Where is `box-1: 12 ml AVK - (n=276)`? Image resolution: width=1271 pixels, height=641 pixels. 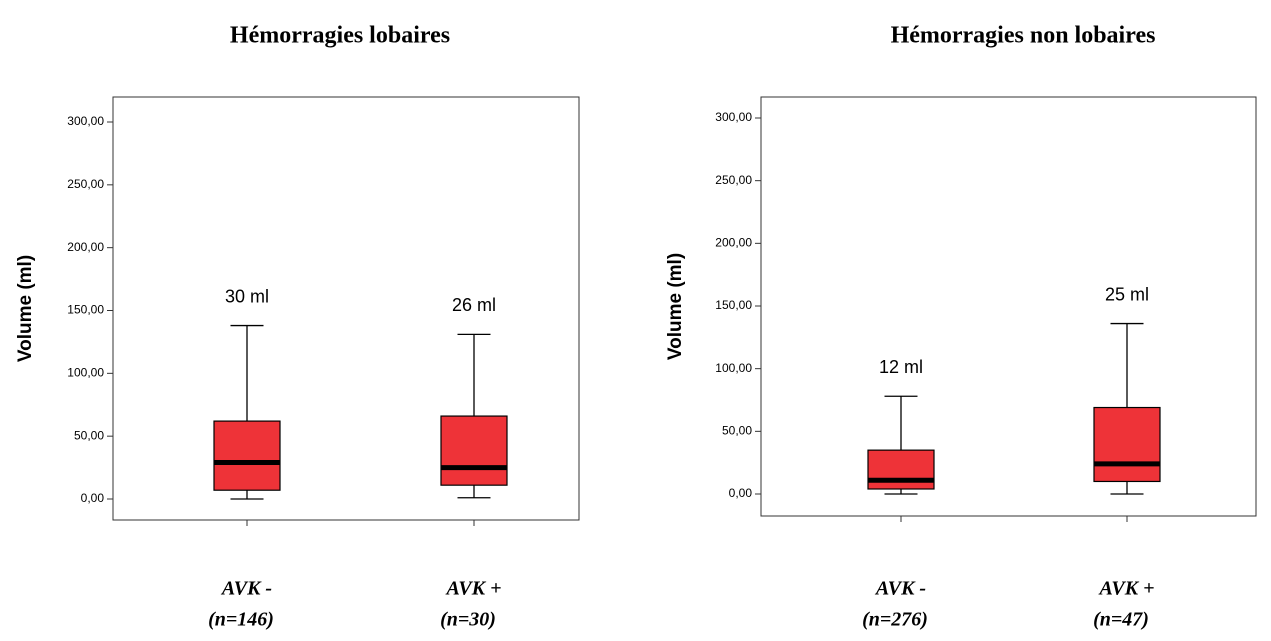 box-1: 12 ml AVK - (n=276) is located at coordinates (898, 494).